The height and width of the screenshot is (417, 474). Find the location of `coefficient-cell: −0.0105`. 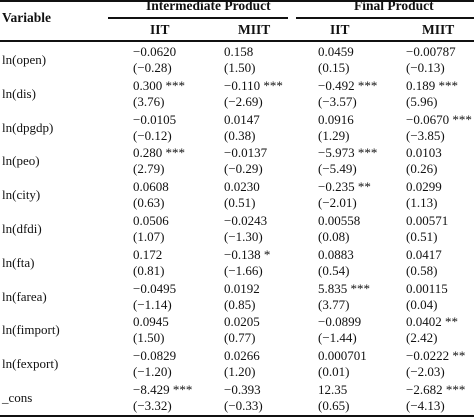

coefficient-cell: −0.0105 is located at coordinates (155, 119).